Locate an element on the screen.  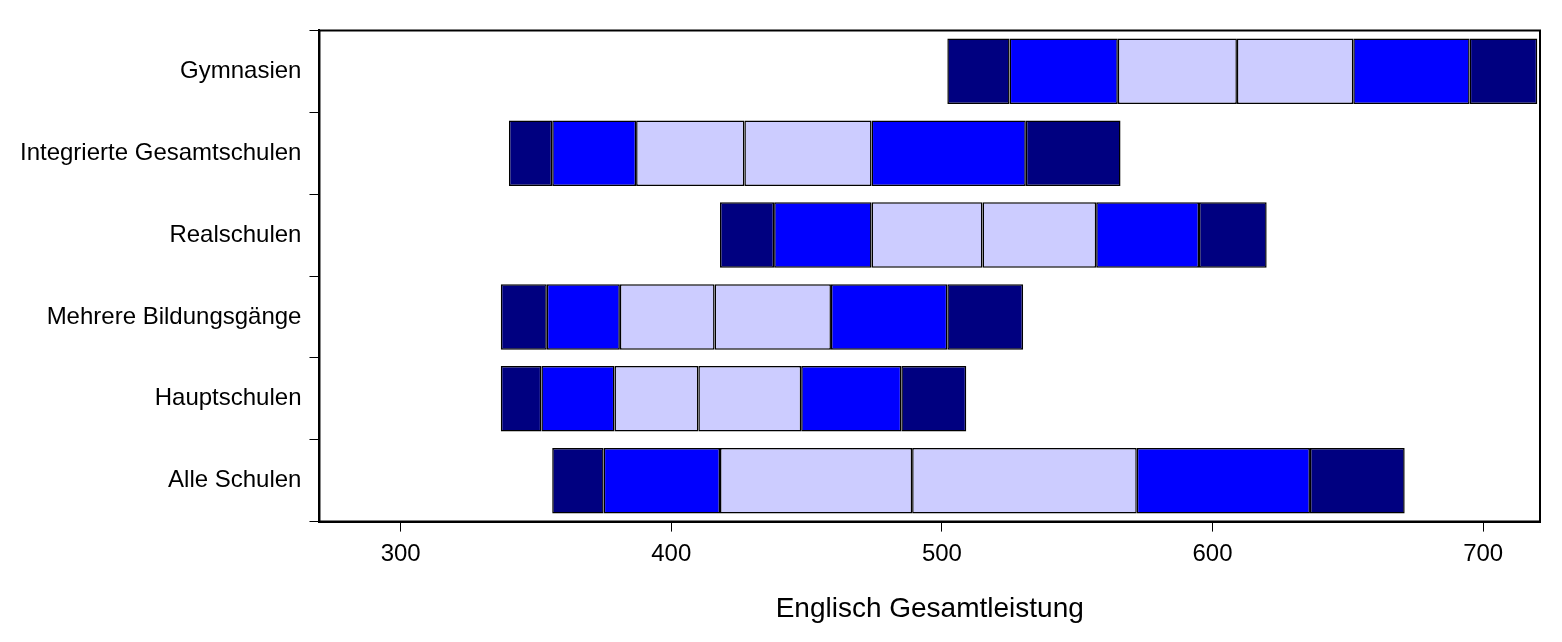
x-tick-label: 700 is located at coordinates (1483, 552).